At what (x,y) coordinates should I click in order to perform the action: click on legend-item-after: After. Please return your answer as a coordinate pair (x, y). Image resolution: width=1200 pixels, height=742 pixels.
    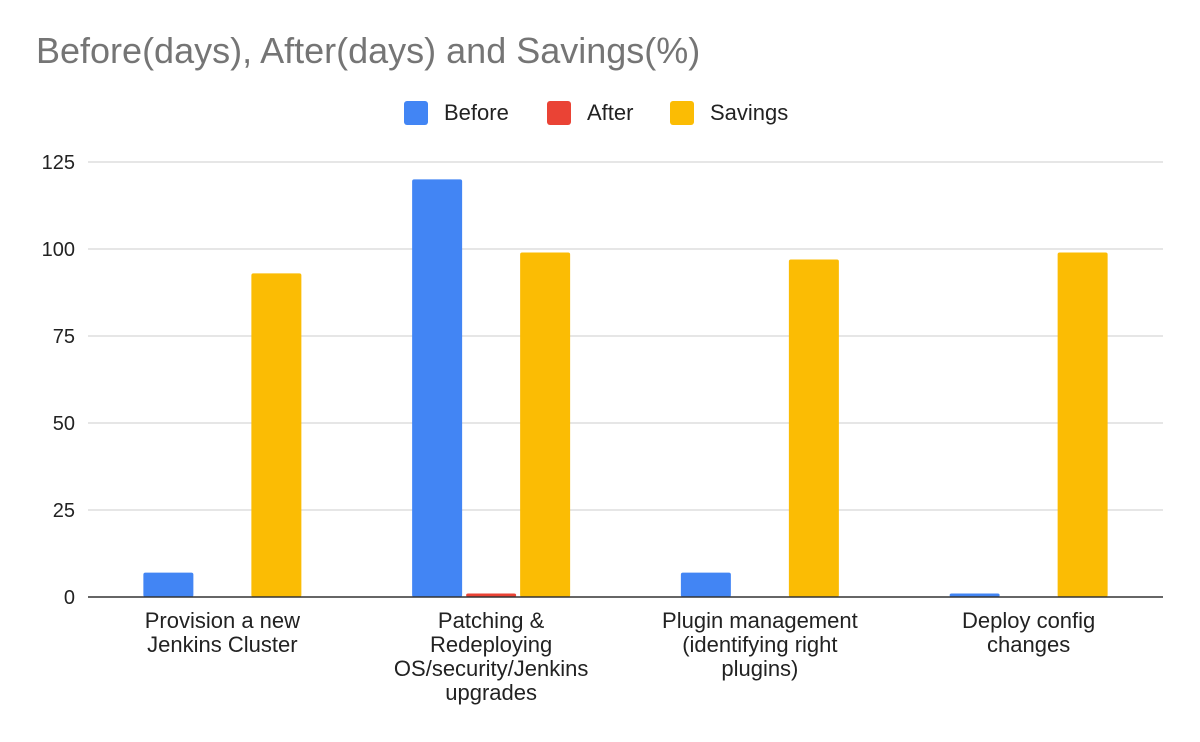
    Looking at the image, I should click on (590, 113).